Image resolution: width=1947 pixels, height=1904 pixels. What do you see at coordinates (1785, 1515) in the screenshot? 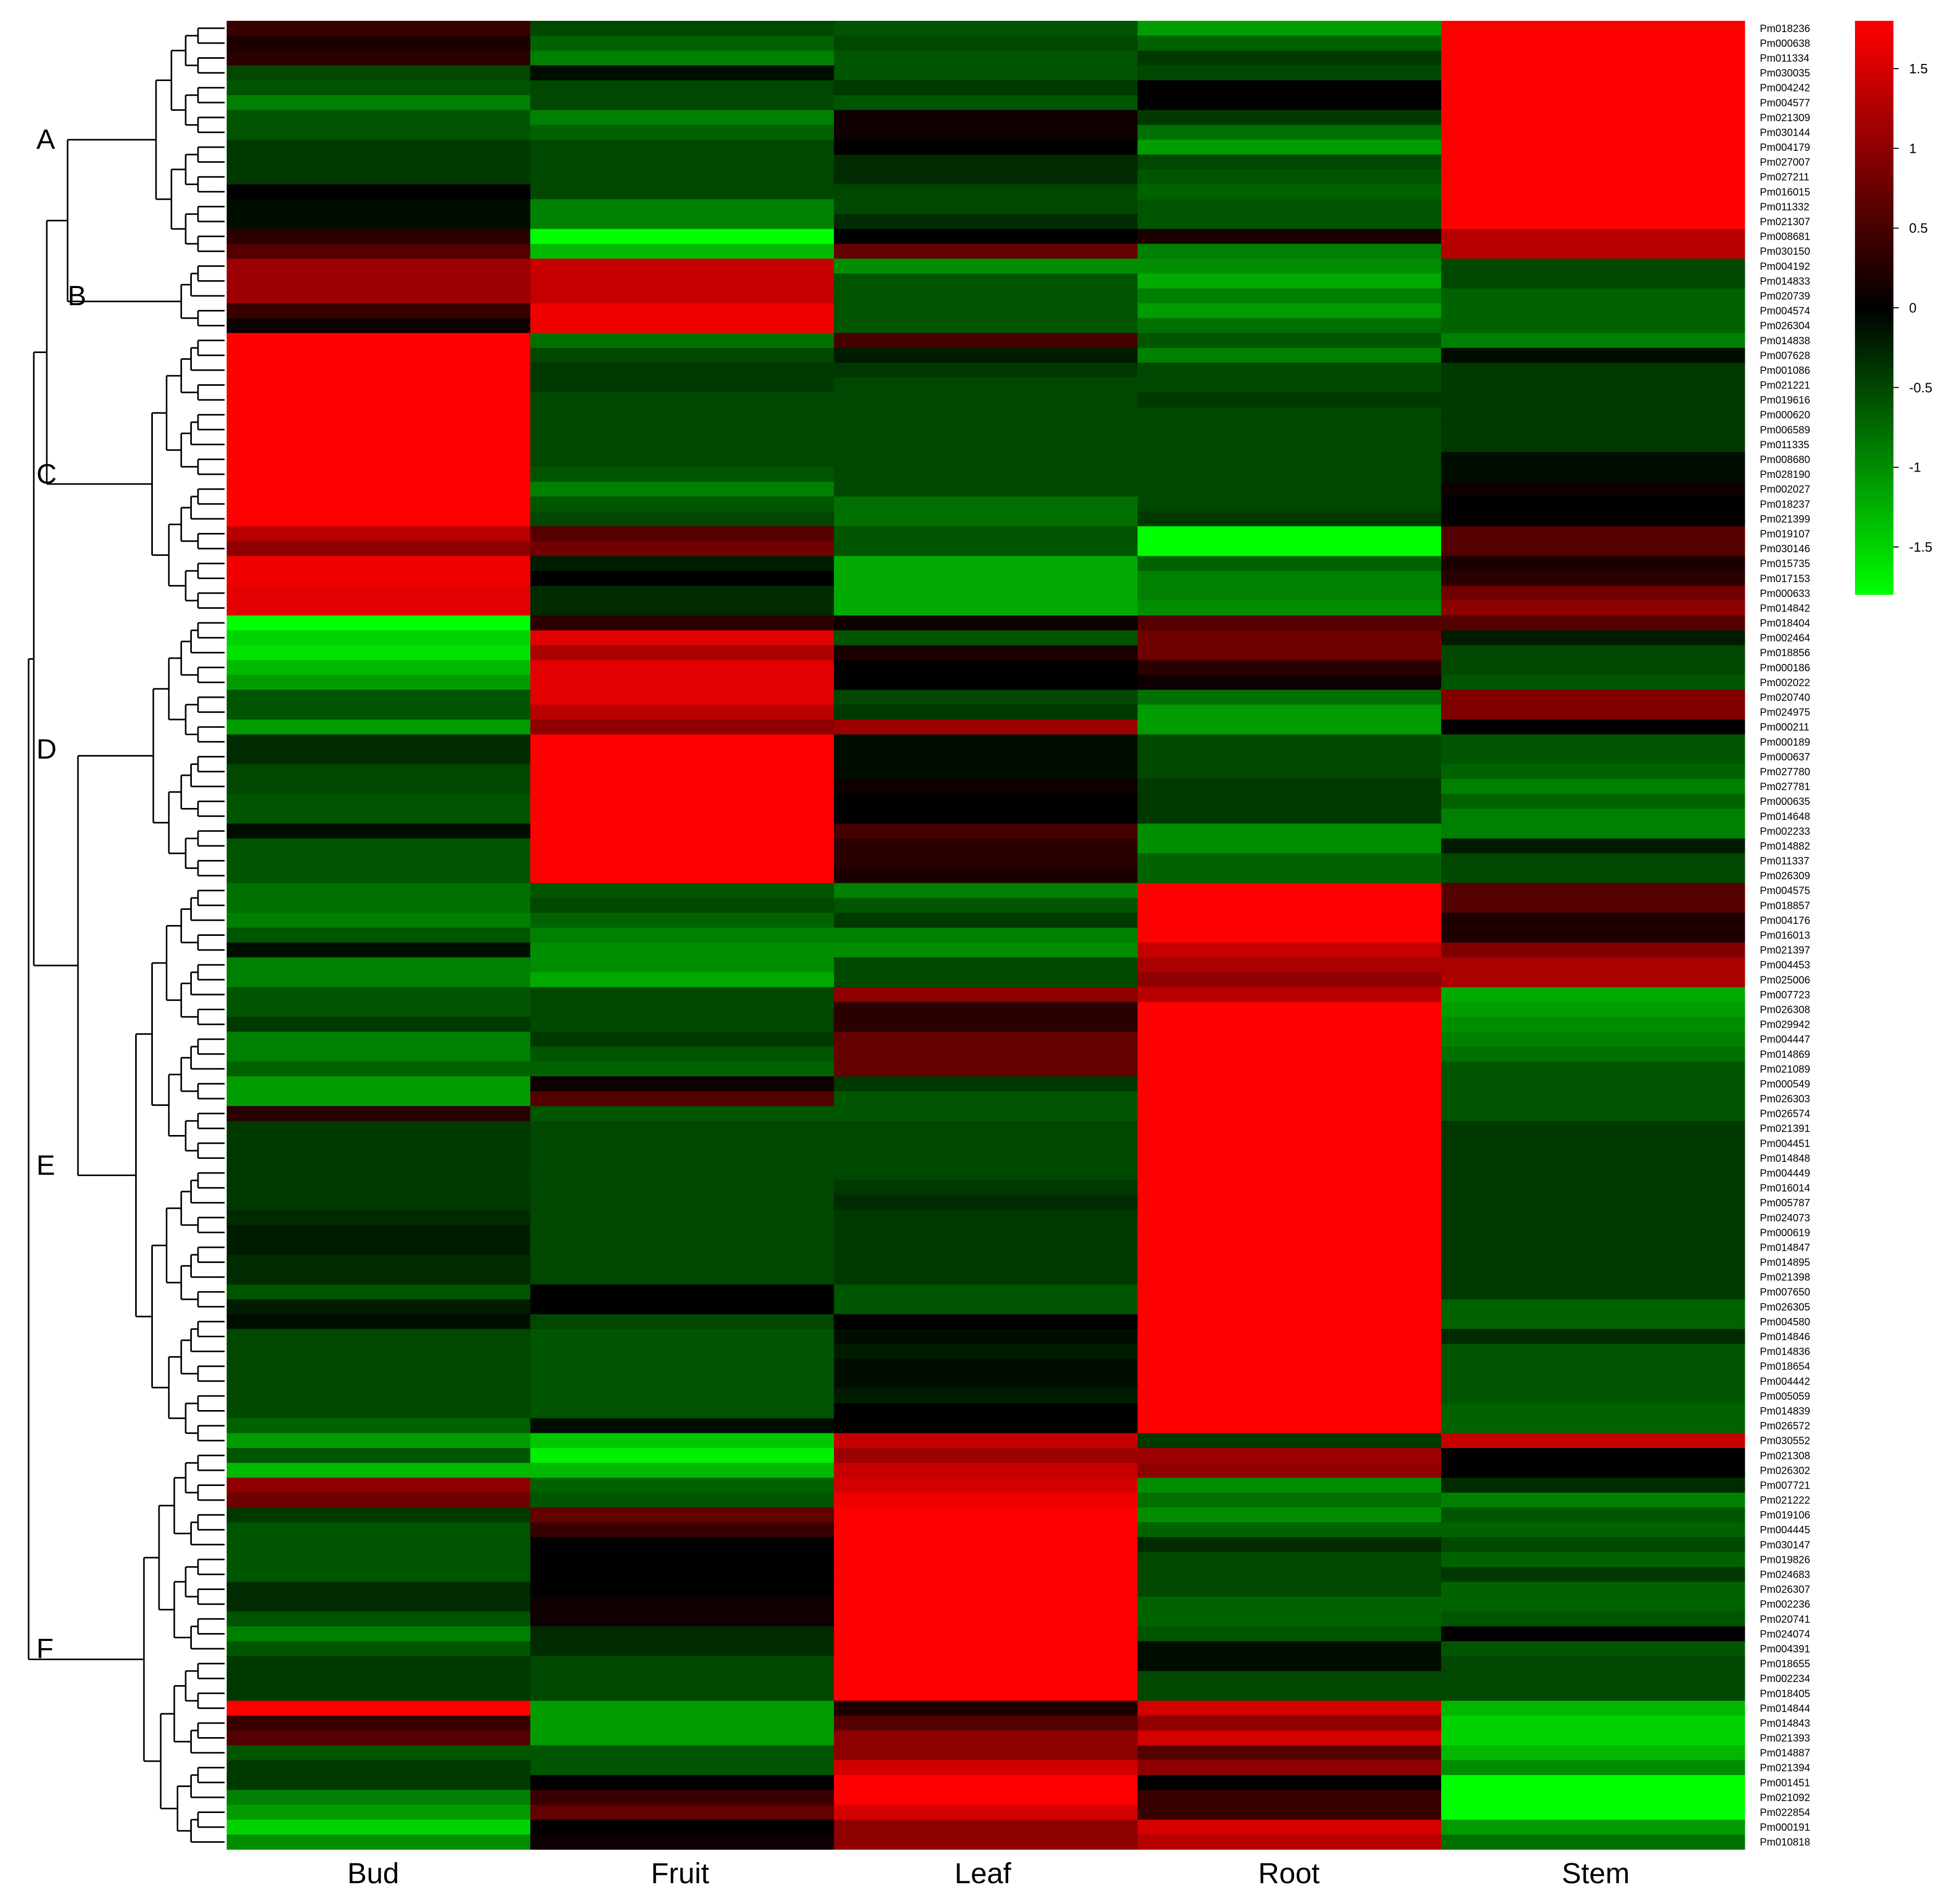
I see `gene-label: Pm019106` at bounding box center [1785, 1515].